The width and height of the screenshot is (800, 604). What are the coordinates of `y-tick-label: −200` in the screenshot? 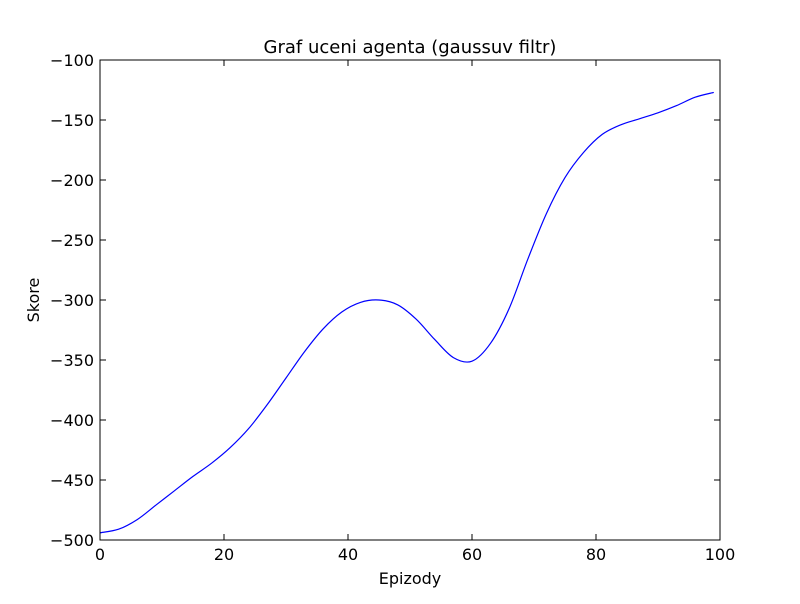 It's located at (72, 180).